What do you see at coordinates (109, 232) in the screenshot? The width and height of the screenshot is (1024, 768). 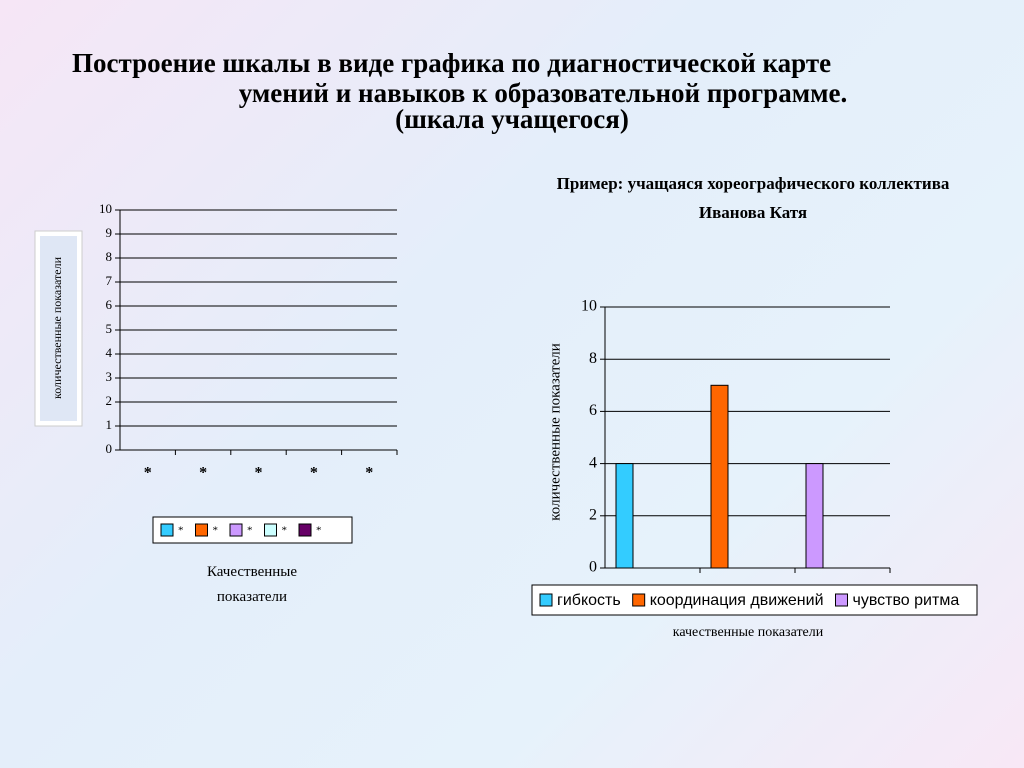 I see `y-tick-label: 9` at bounding box center [109, 232].